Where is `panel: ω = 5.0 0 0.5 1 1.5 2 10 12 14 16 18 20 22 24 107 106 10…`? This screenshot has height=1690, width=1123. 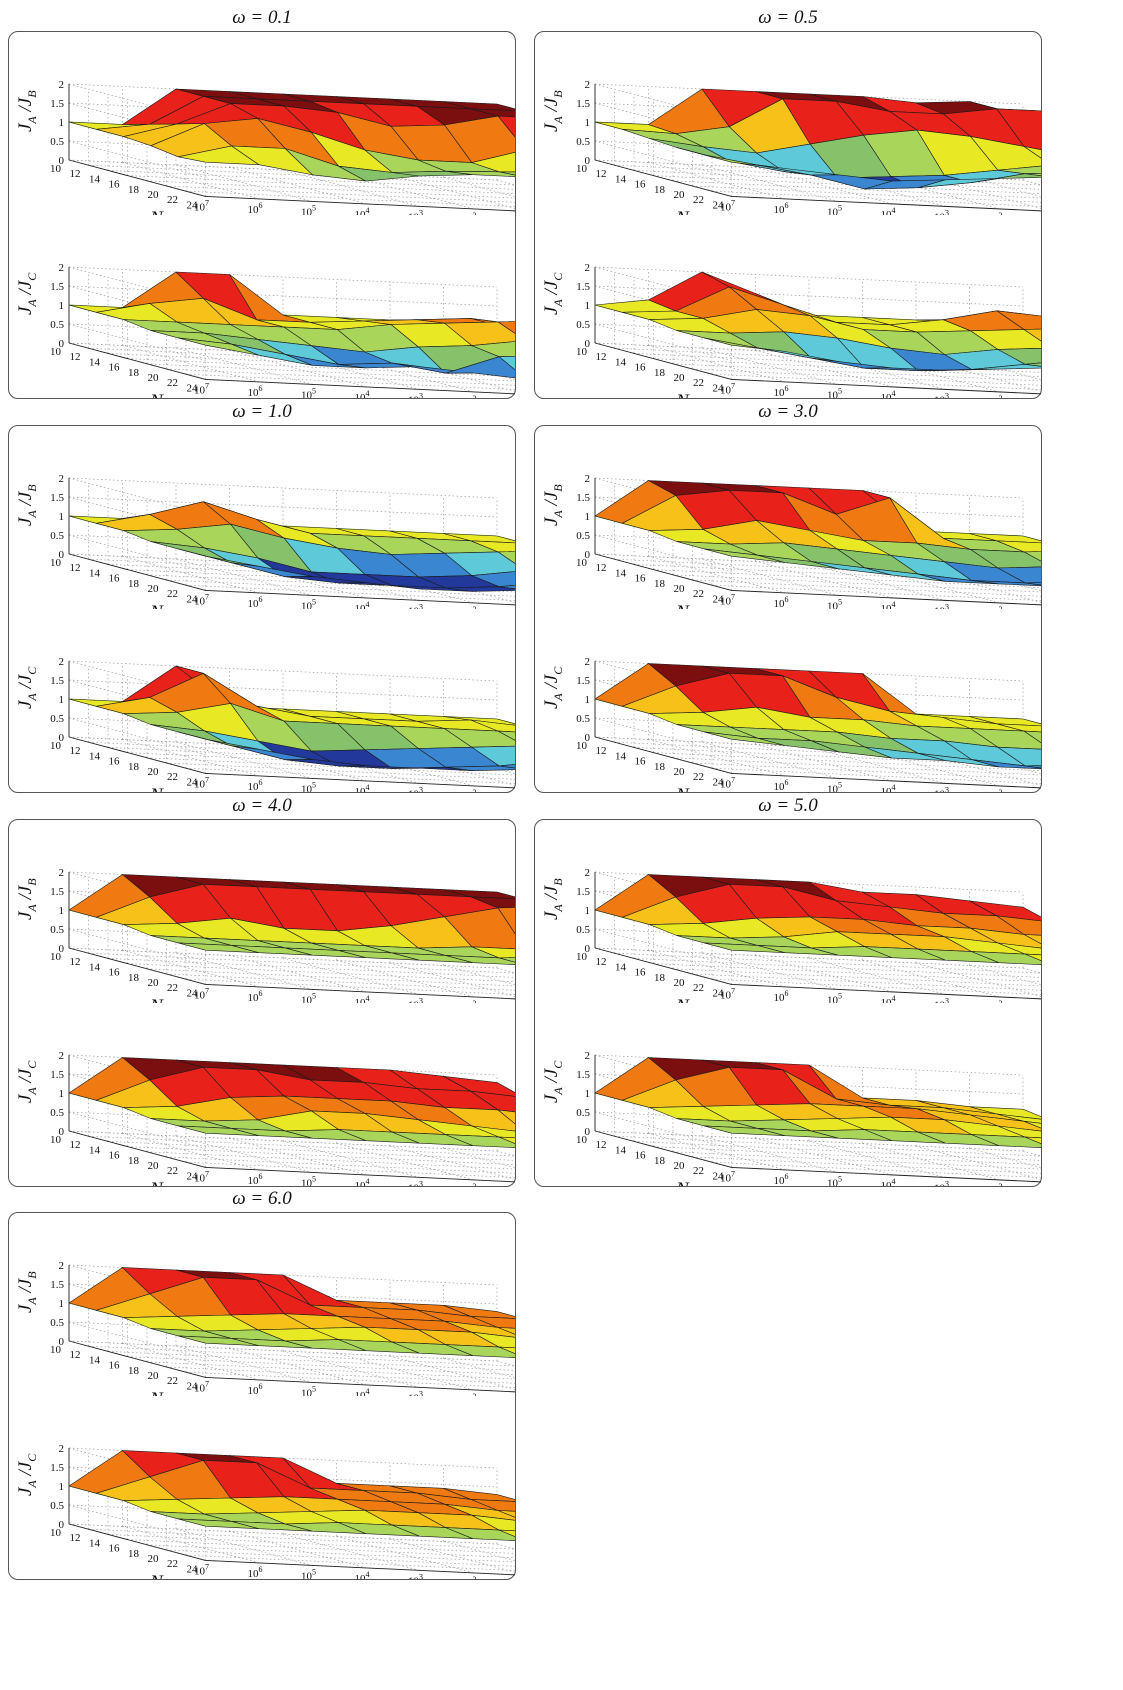
panel: ω = 5.0 0 0.5 1 1.5 2 10 12 14 16 18 20 22 24 107 106 10… is located at coordinates (788, 990).